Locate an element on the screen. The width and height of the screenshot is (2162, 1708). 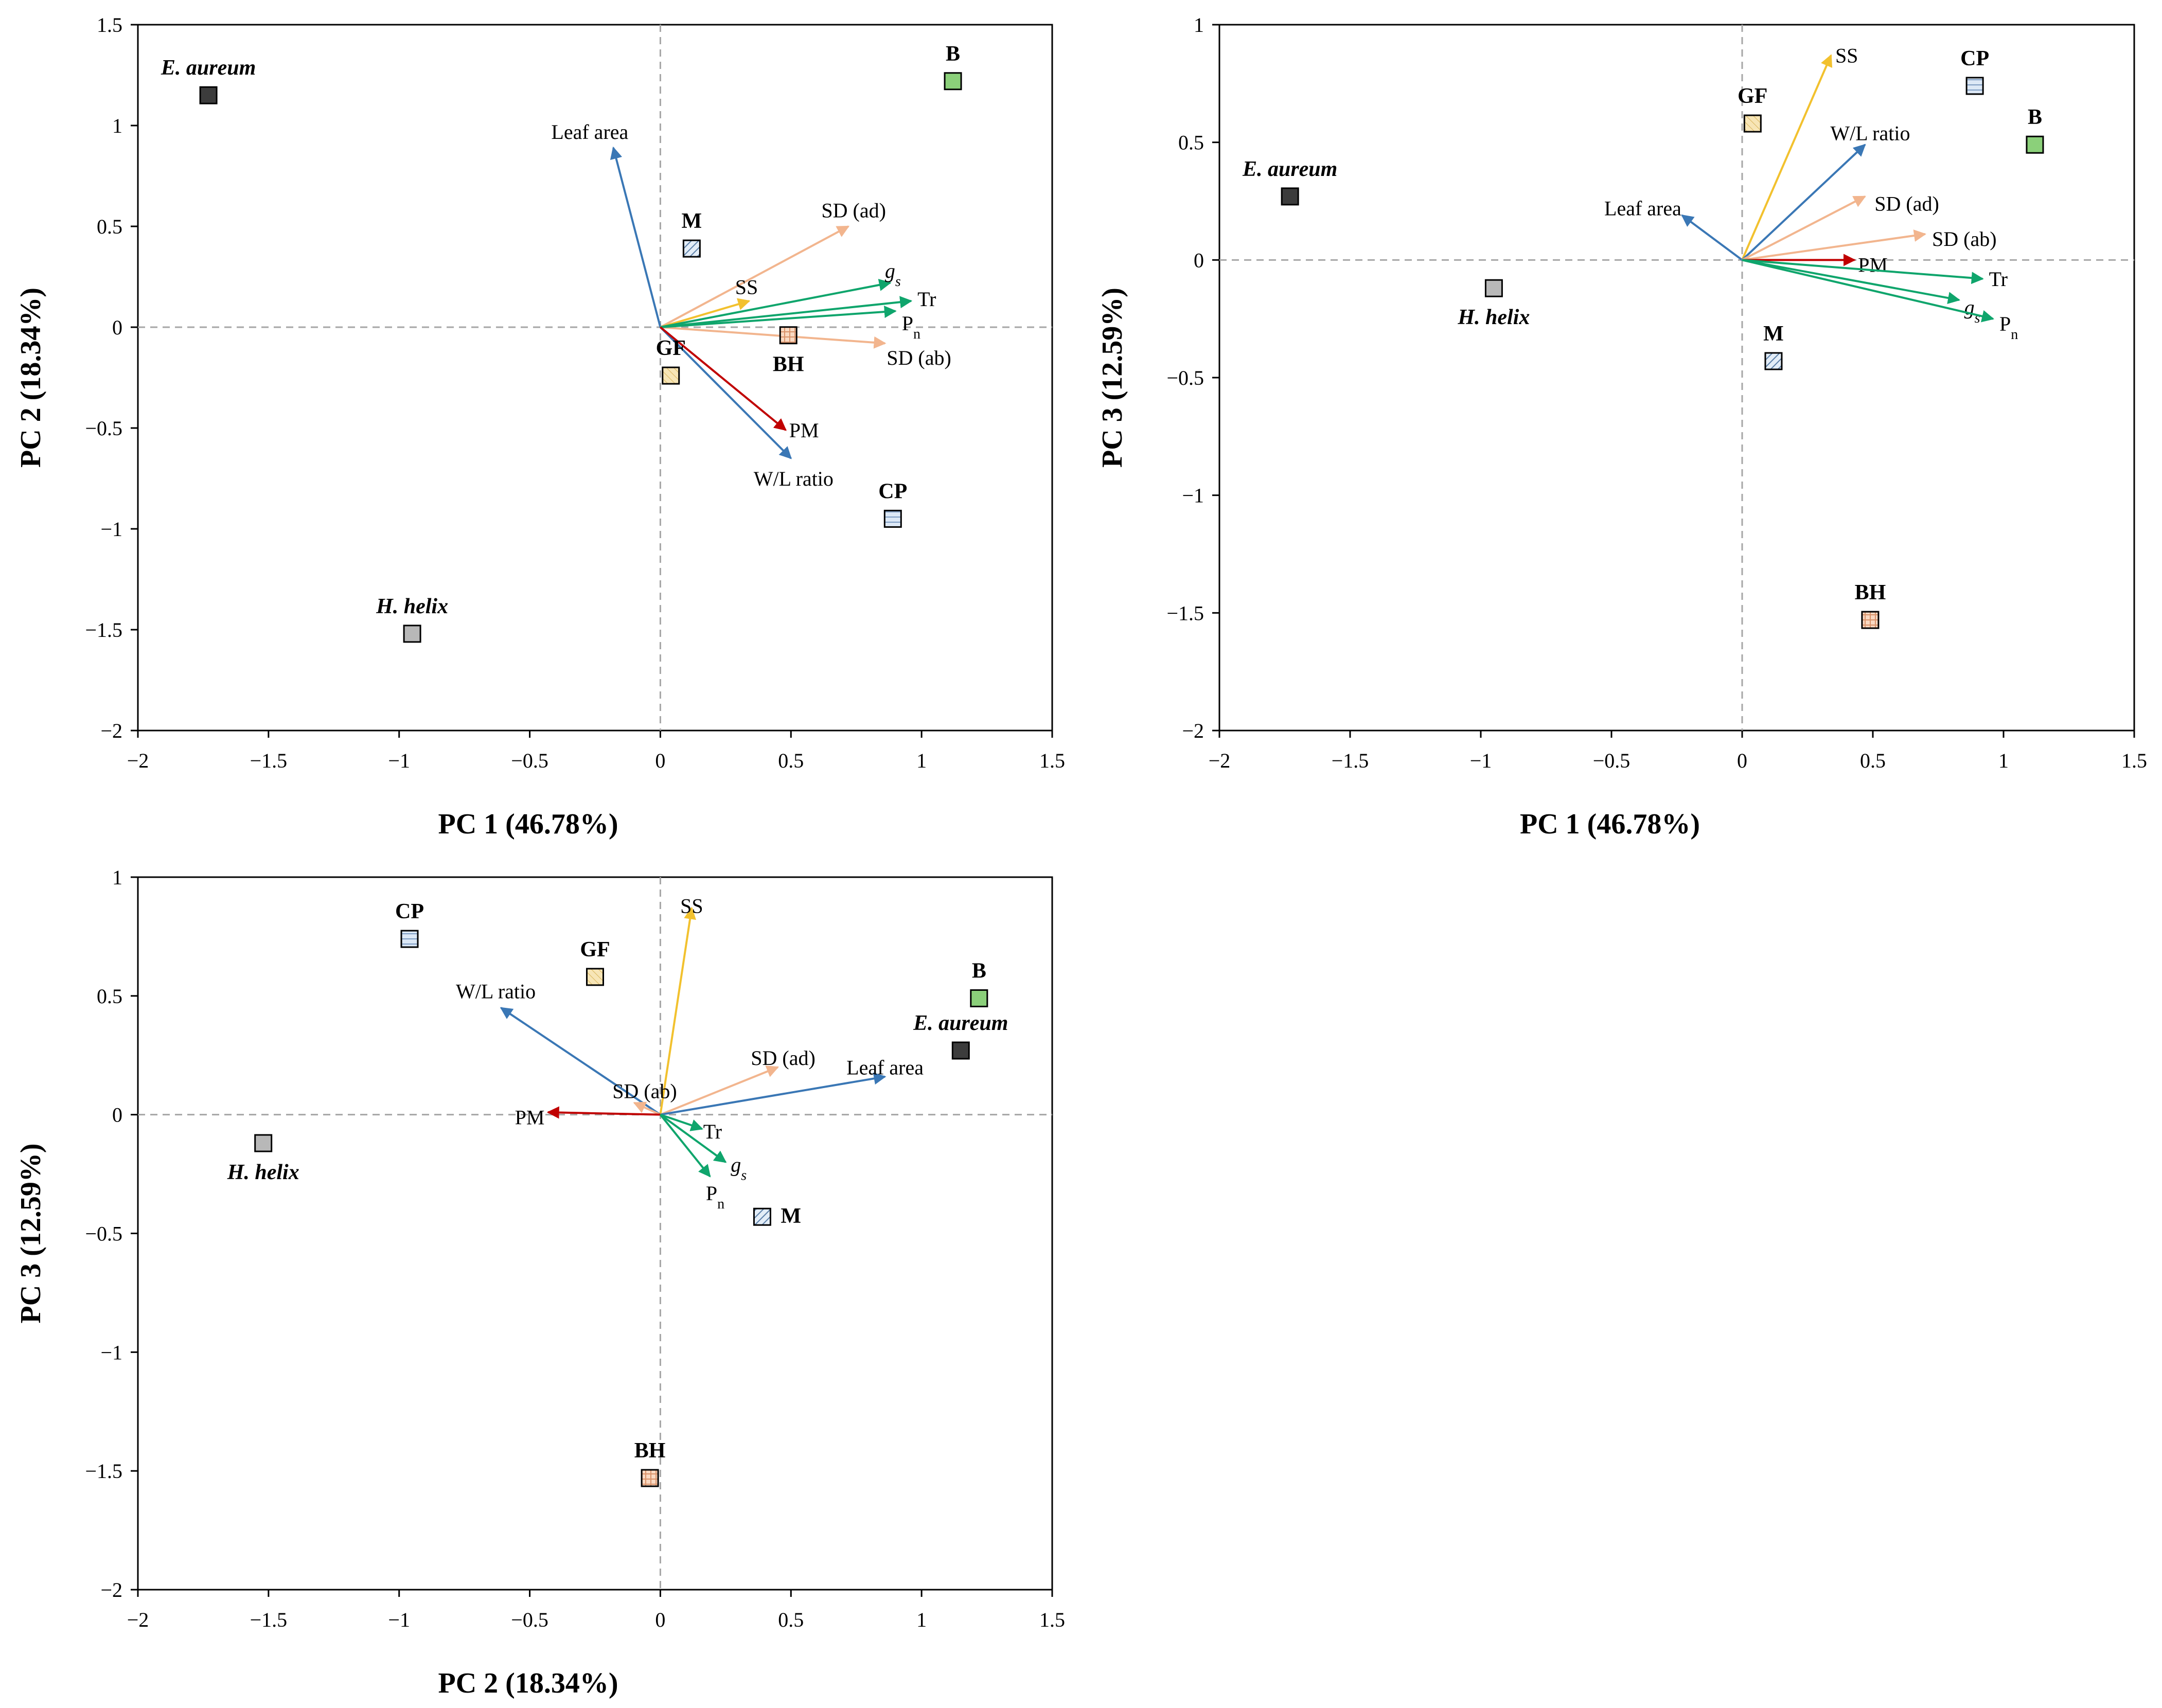
chart3-x-axis-title: PC 2 (18.34%) is located at coordinates (528, 1683).